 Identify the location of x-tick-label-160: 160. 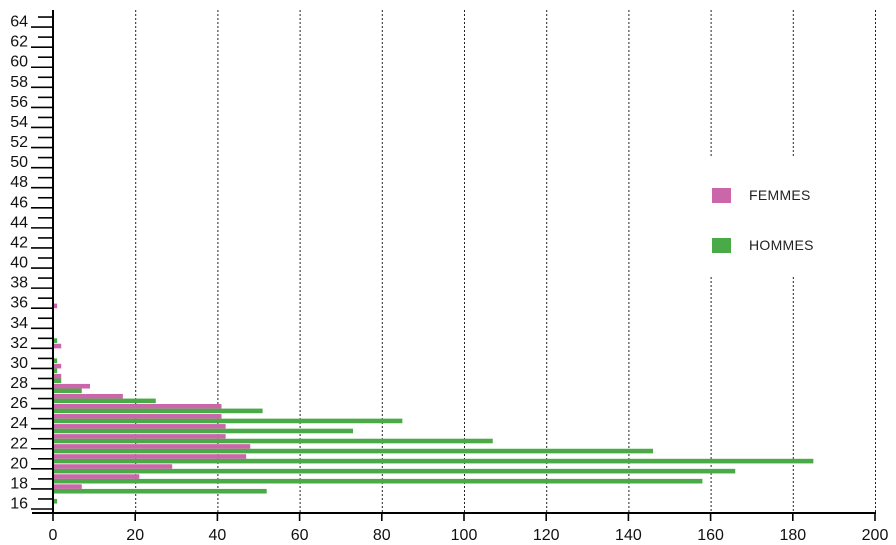
(710, 535).